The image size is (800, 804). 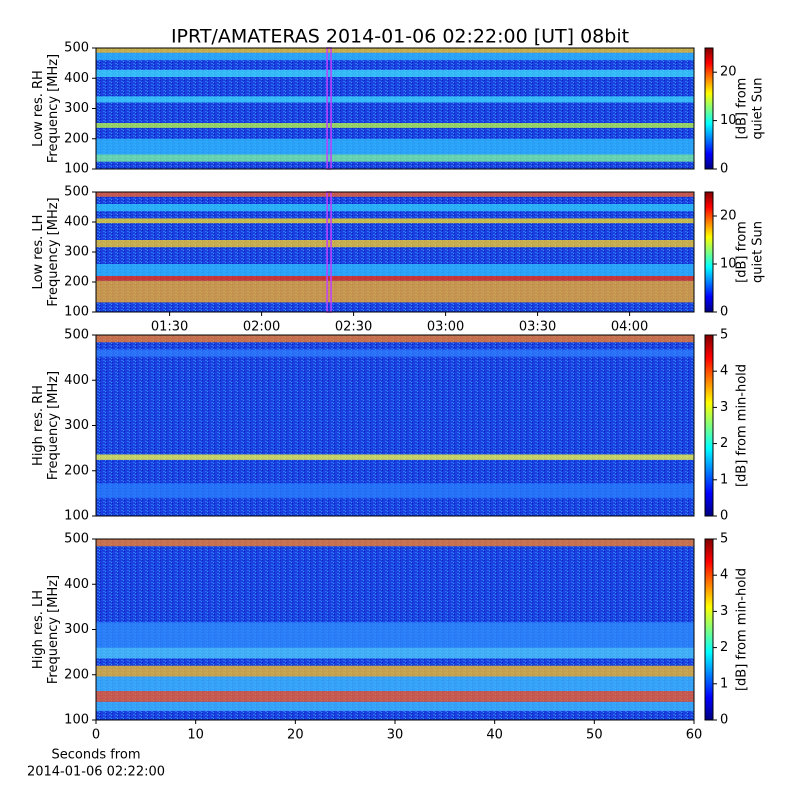 What do you see at coordinates (537, 327) in the screenshot?
I see `x-tick-label: 03:30` at bounding box center [537, 327].